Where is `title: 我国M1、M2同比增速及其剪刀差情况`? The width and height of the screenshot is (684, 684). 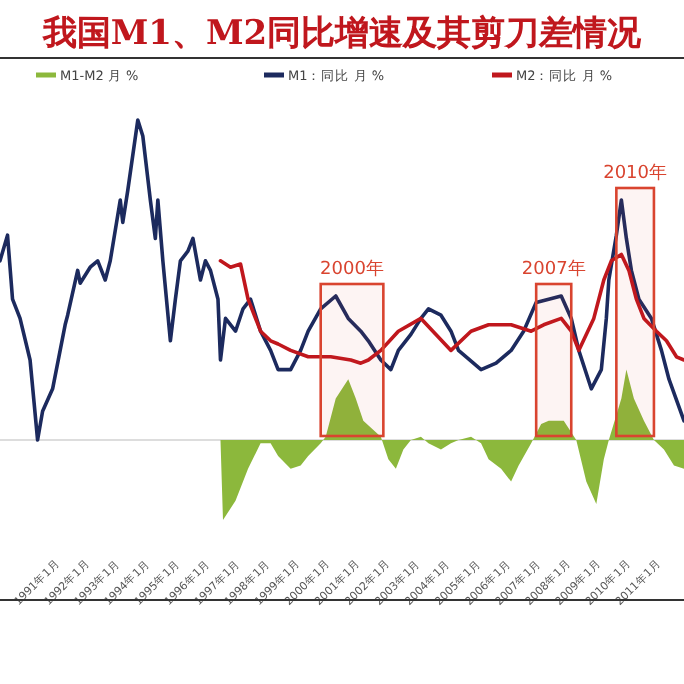
title: 我国M1、M2同比增速及其剪刀差情况 is located at coordinates (342, 34).